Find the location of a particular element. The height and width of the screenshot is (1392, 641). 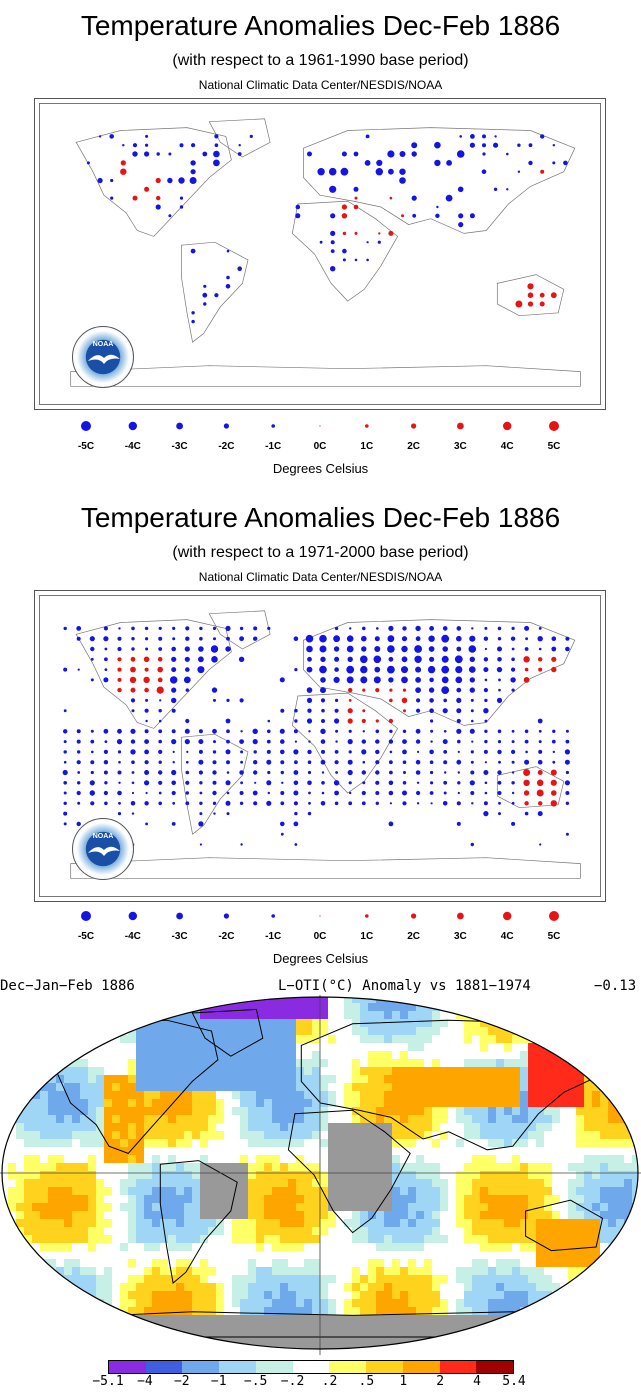

legend-dot is located at coordinates (273, 426).